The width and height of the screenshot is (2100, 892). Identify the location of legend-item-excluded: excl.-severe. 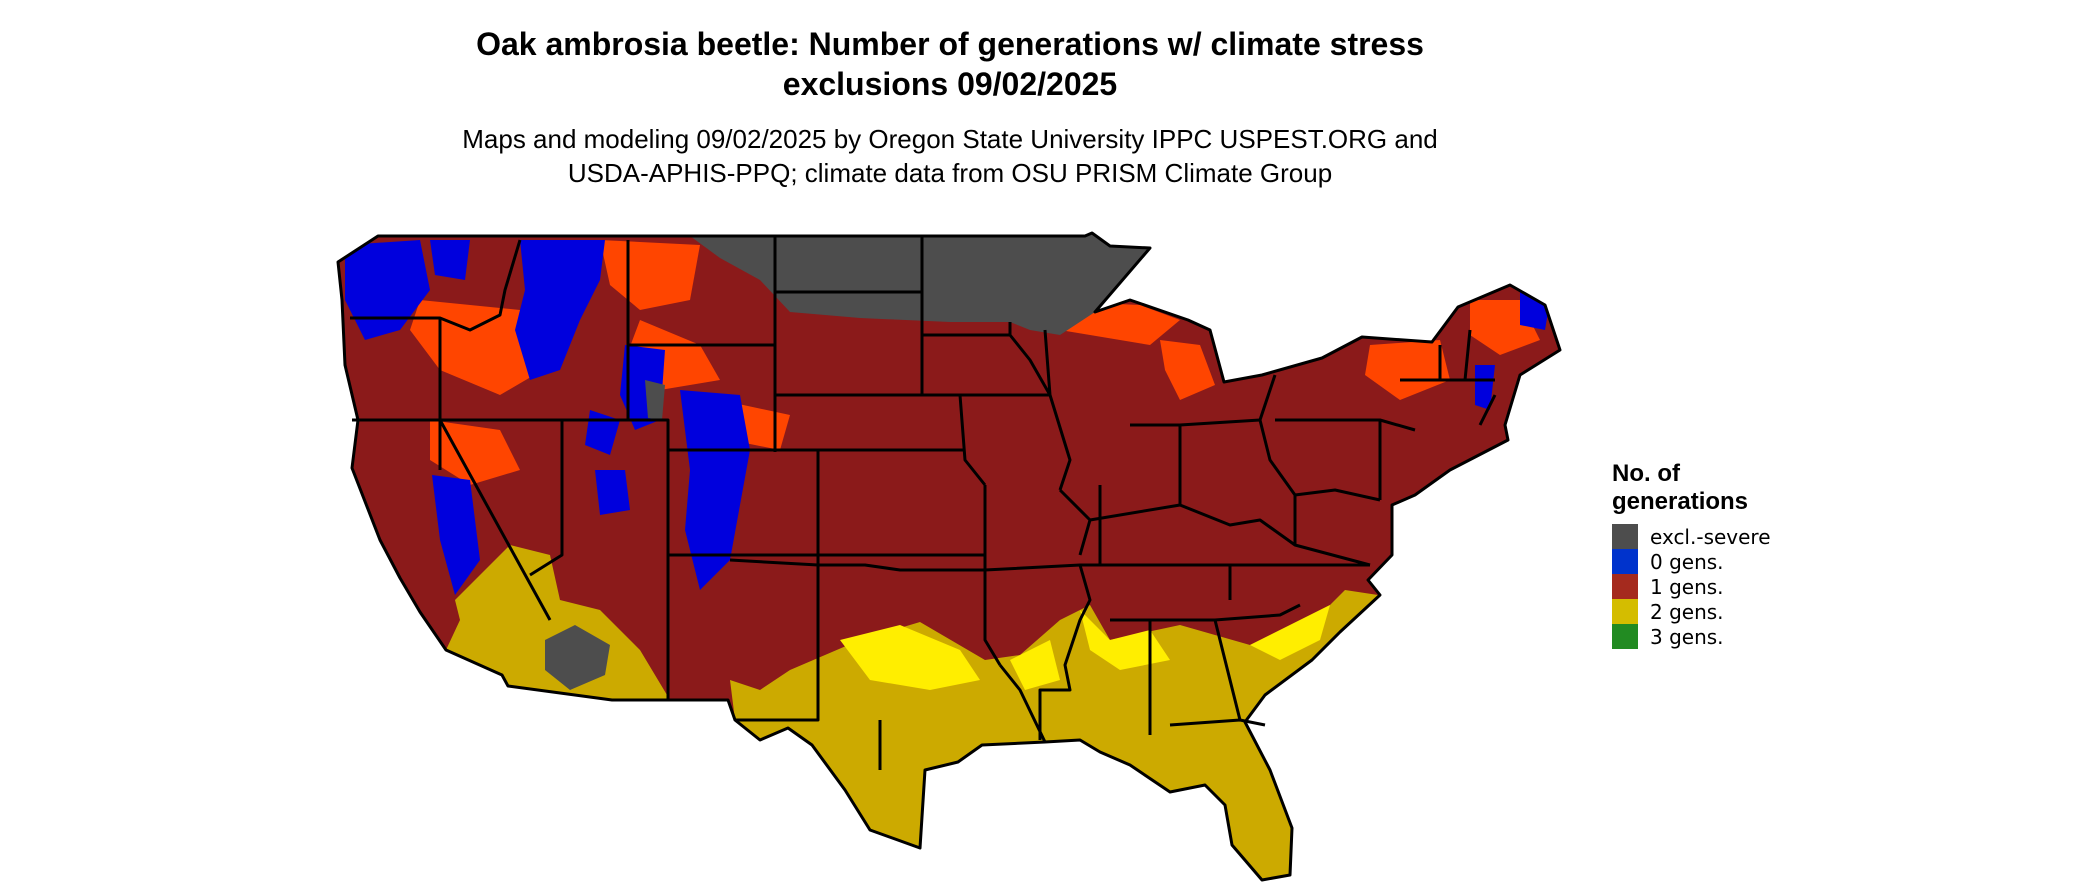
(1691, 536).